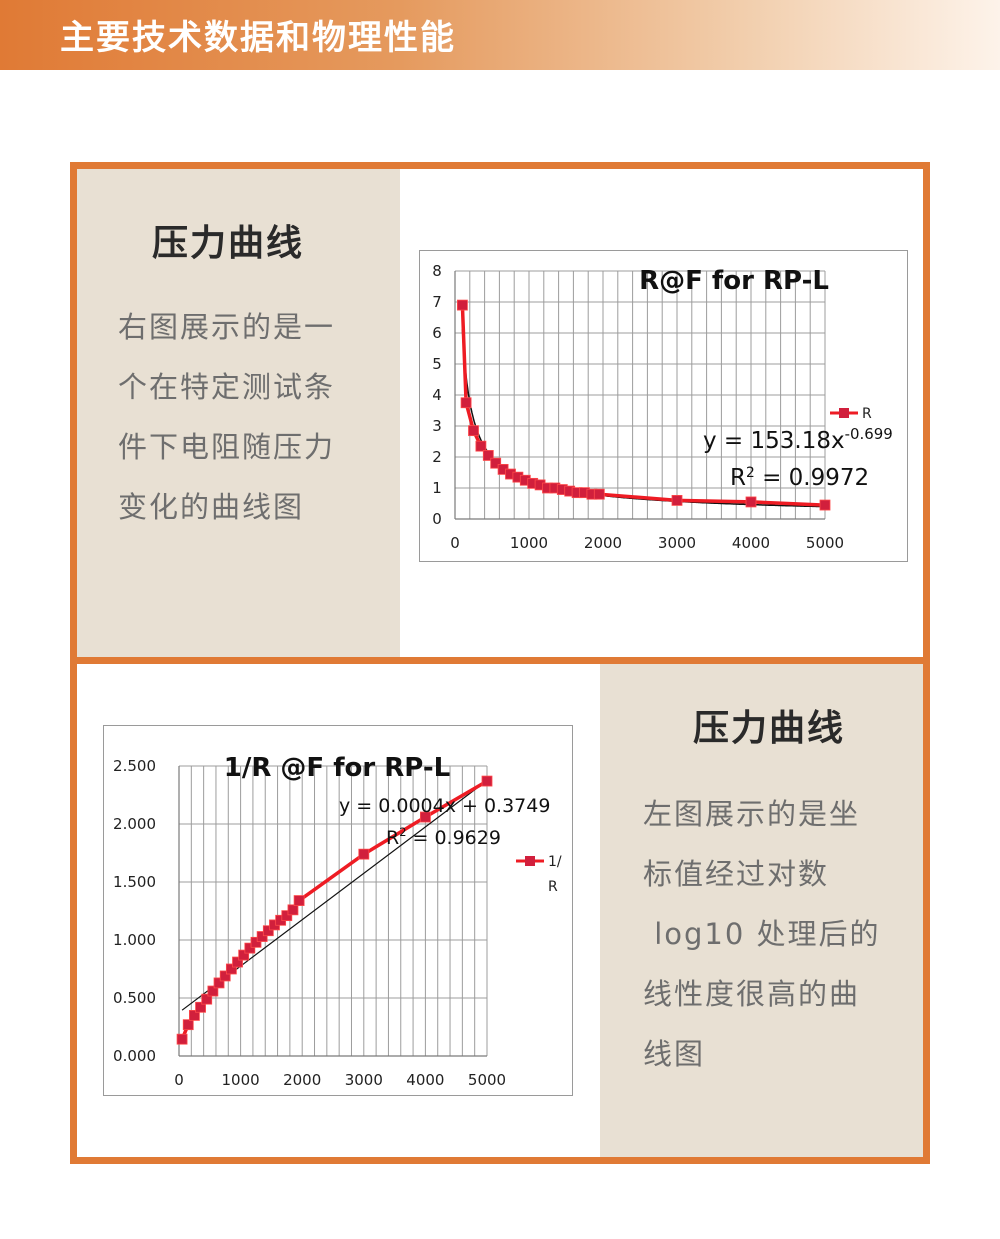 This screenshot has width=1000, height=1239. Describe the element at coordinates (437, 519) in the screenshot. I see `y-tick-label: 0` at that location.